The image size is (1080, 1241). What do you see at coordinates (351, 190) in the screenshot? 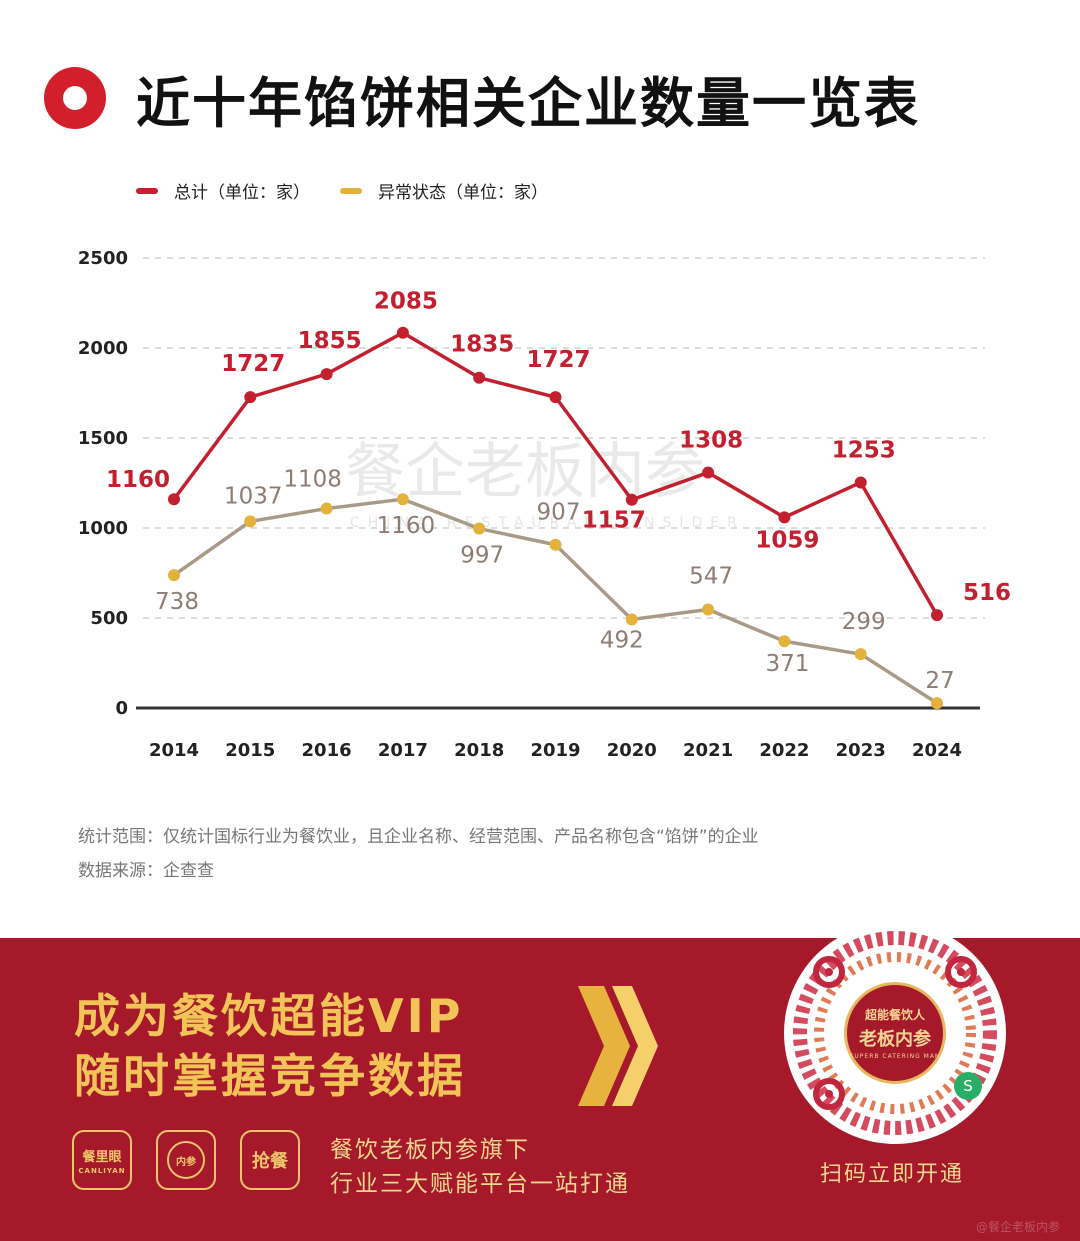
I see `legend-swatch-abnormal` at bounding box center [351, 190].